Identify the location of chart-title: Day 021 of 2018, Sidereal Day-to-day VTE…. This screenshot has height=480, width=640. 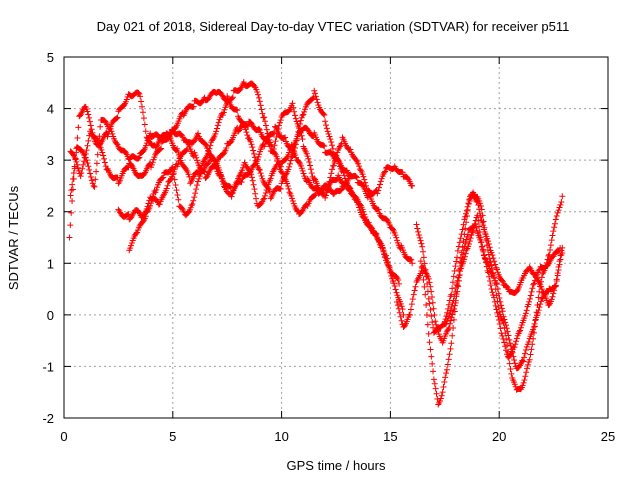
(333, 26).